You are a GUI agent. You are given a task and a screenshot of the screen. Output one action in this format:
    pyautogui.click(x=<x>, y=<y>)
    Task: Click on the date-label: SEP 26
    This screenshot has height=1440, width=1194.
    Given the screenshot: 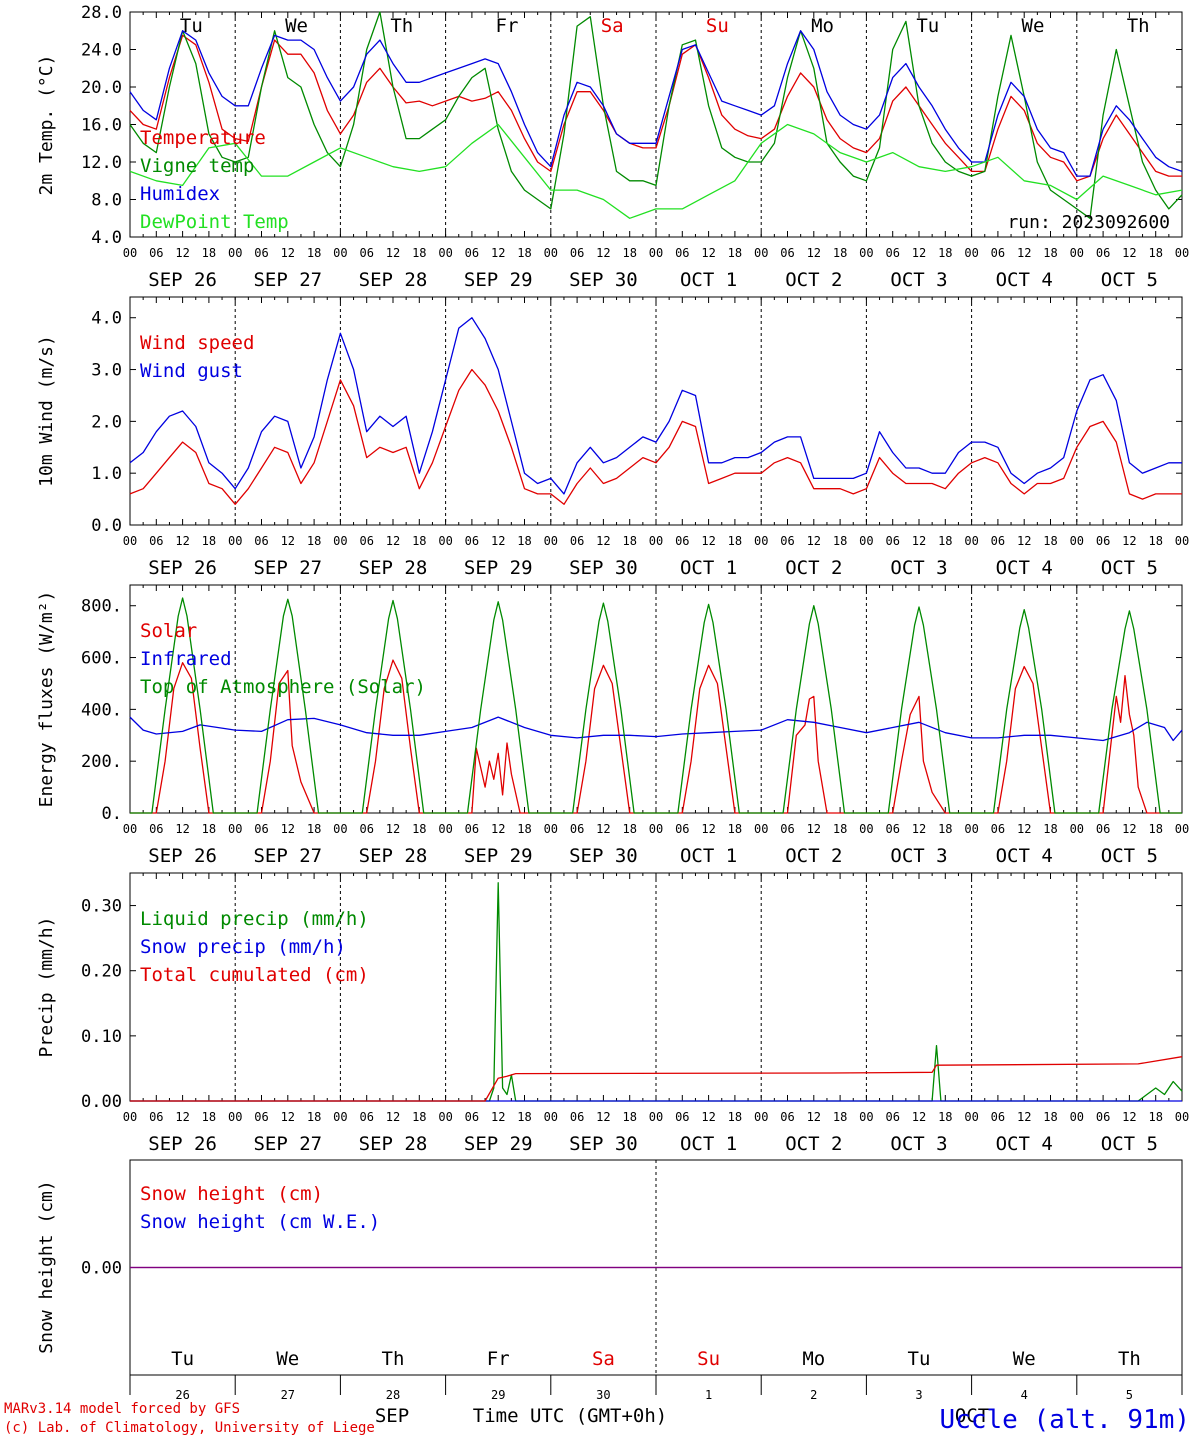 What is the action you would take?
    pyautogui.click(x=182, y=1144)
    